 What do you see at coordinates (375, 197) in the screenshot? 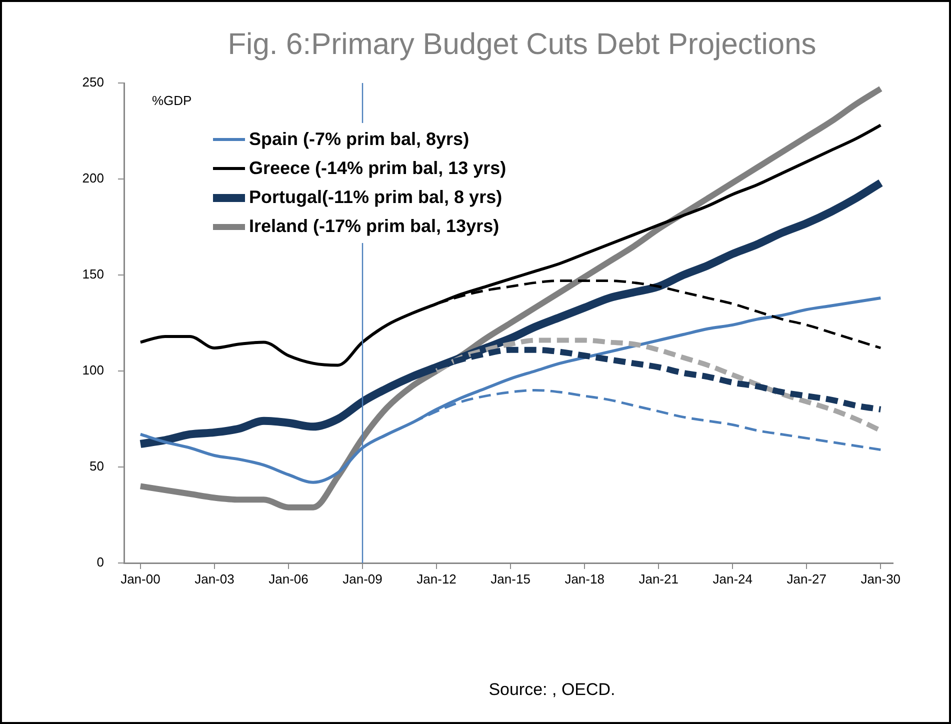
I see `legend-label: Portugal(-11% prim bal, 8 yrs)` at bounding box center [375, 197].